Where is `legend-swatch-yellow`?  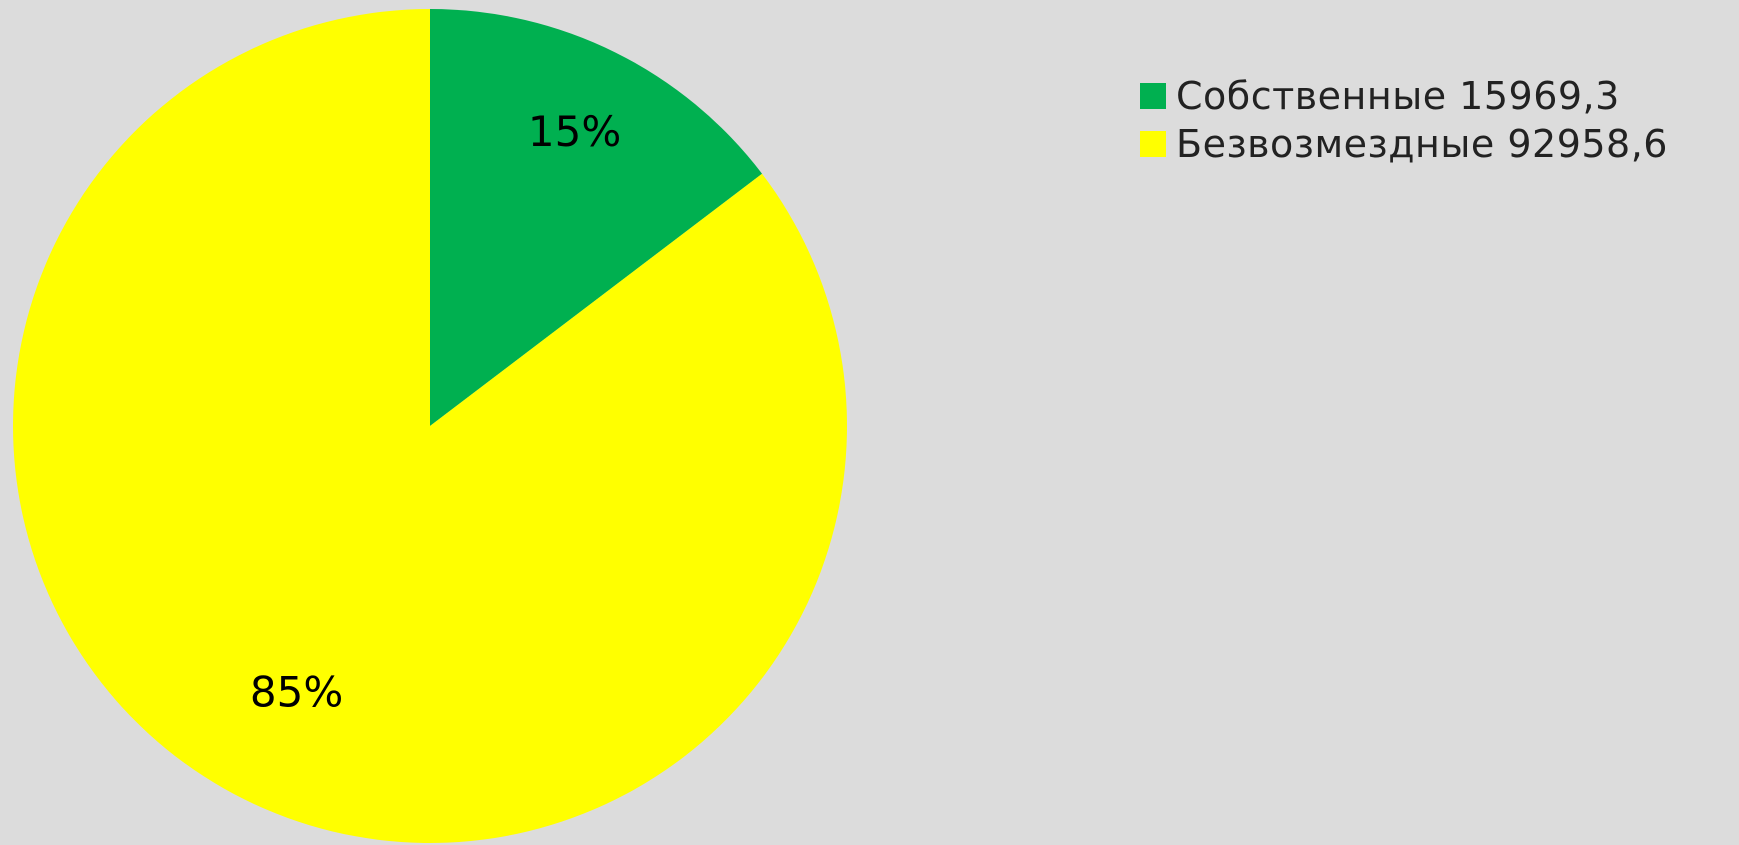 legend-swatch-yellow is located at coordinates (1153, 144).